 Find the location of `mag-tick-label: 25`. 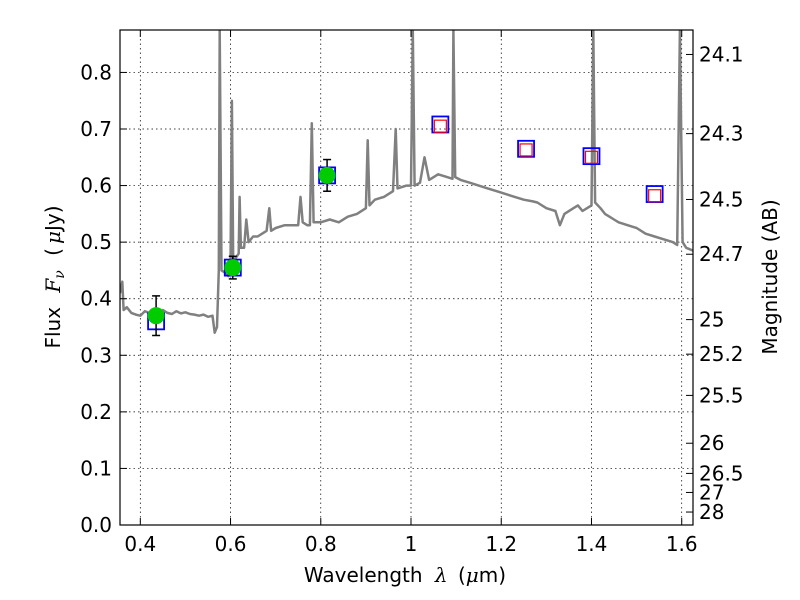

mag-tick-label: 25 is located at coordinates (711, 320).